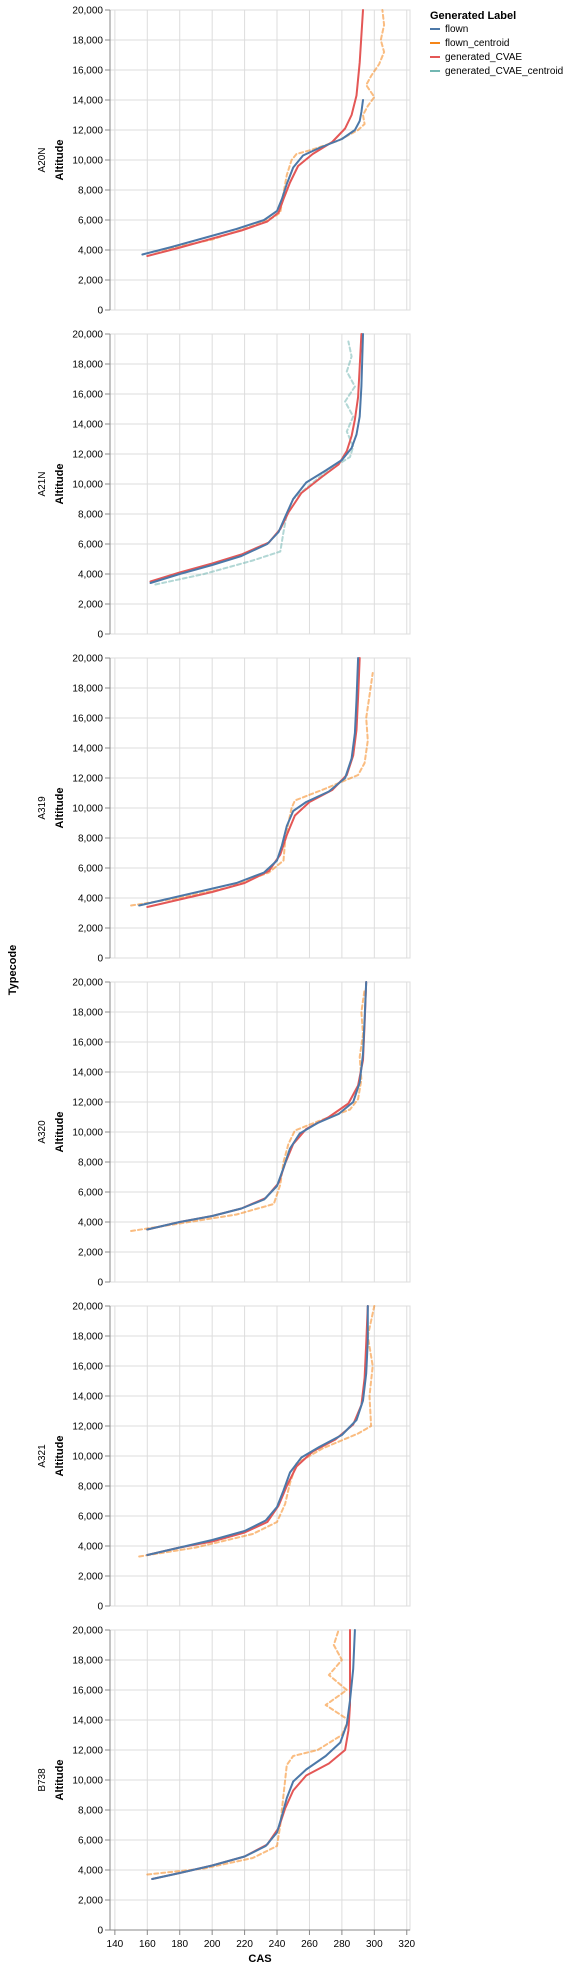  Describe the element at coordinates (374, 1944) in the screenshot. I see `x-tick-label: 300` at that location.